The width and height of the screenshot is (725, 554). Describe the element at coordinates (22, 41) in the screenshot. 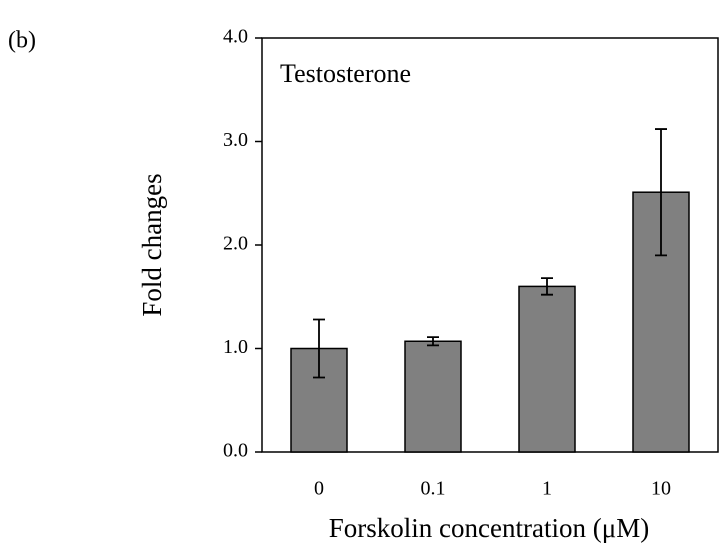

I see `panel-label: (b)` at that location.